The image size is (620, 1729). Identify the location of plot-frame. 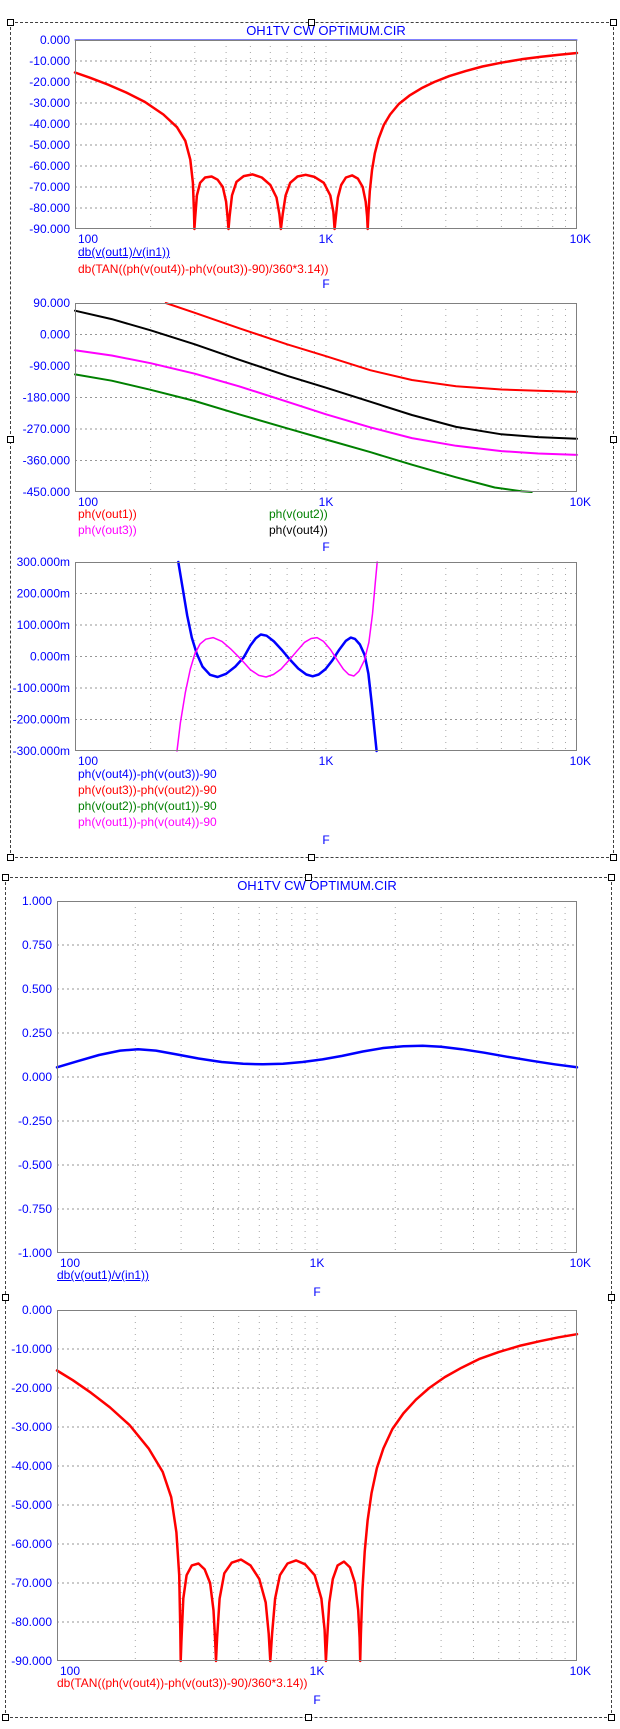
(326, 656).